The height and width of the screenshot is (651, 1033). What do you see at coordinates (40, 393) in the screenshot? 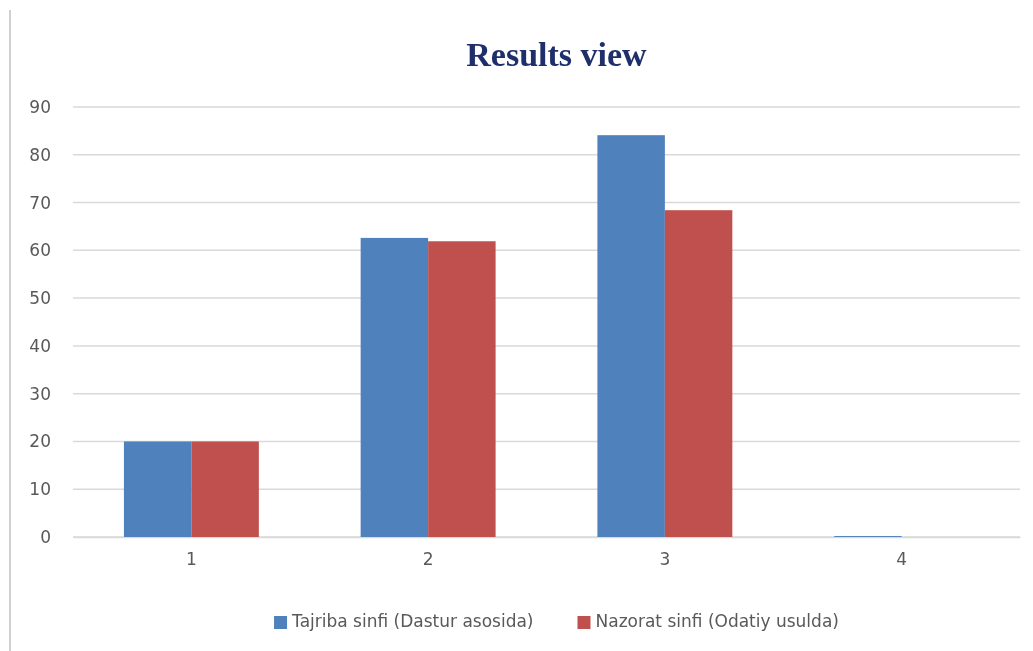
I see `y-tick-label: 30` at bounding box center [40, 393].